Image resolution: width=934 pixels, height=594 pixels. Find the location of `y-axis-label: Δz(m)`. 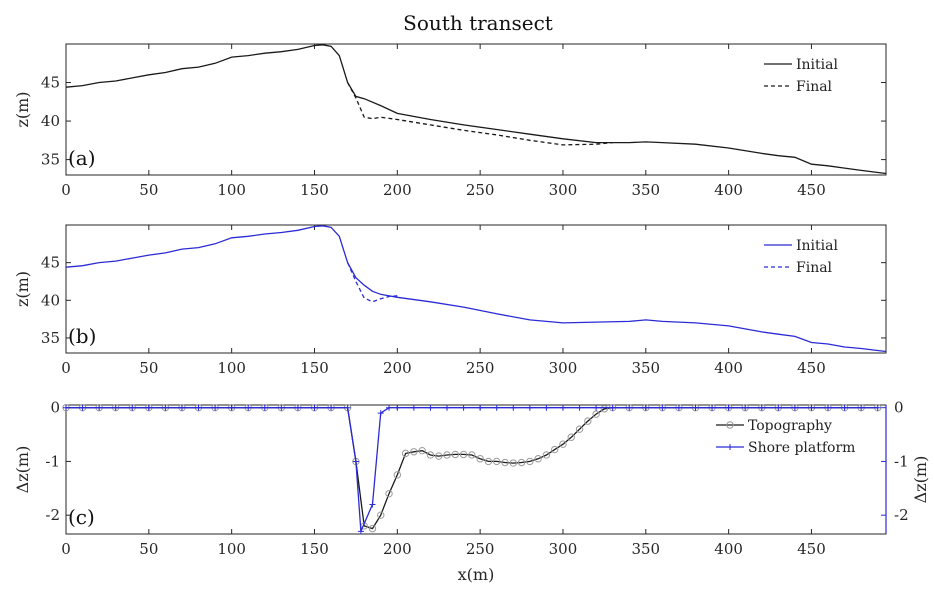

y-axis-label: Δz(m) is located at coordinates (22, 470).